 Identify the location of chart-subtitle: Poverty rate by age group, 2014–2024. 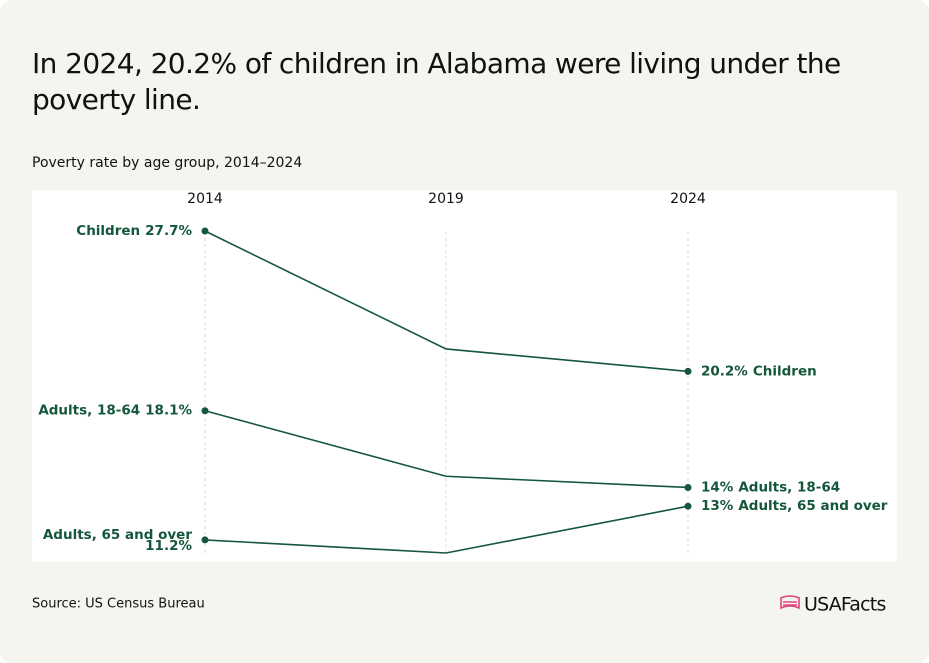
(167, 163).